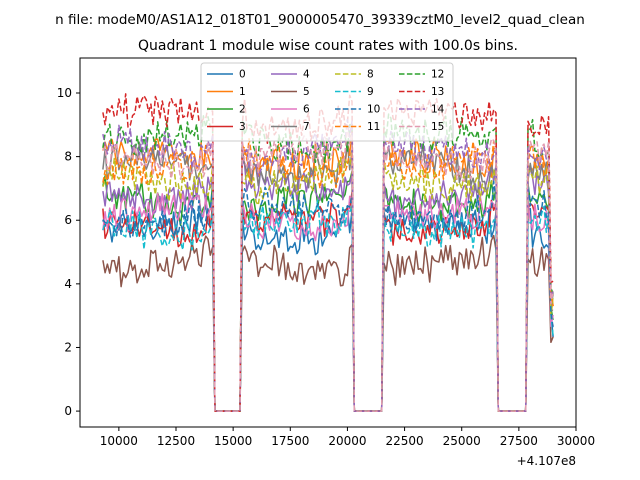 The image size is (640, 480). Describe the element at coordinates (290, 441) in the screenshot. I see `x-tick-label: 17500` at that location.